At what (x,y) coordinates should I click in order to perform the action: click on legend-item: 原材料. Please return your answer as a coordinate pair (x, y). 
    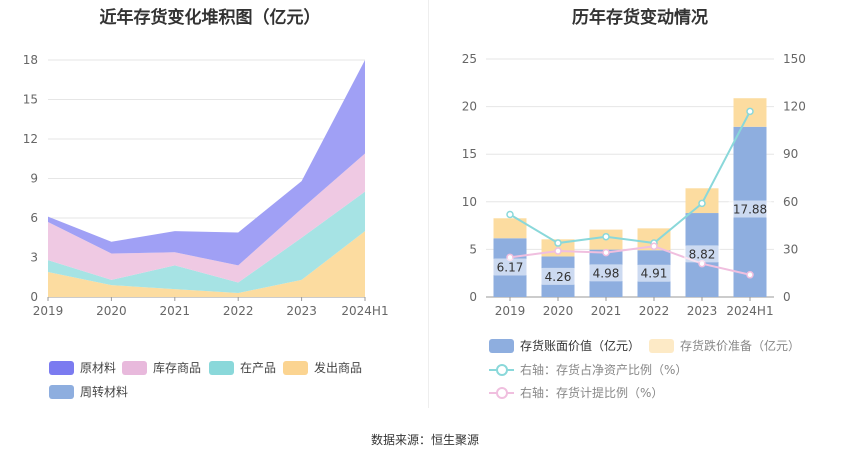
    Looking at the image, I should click on (82, 367).